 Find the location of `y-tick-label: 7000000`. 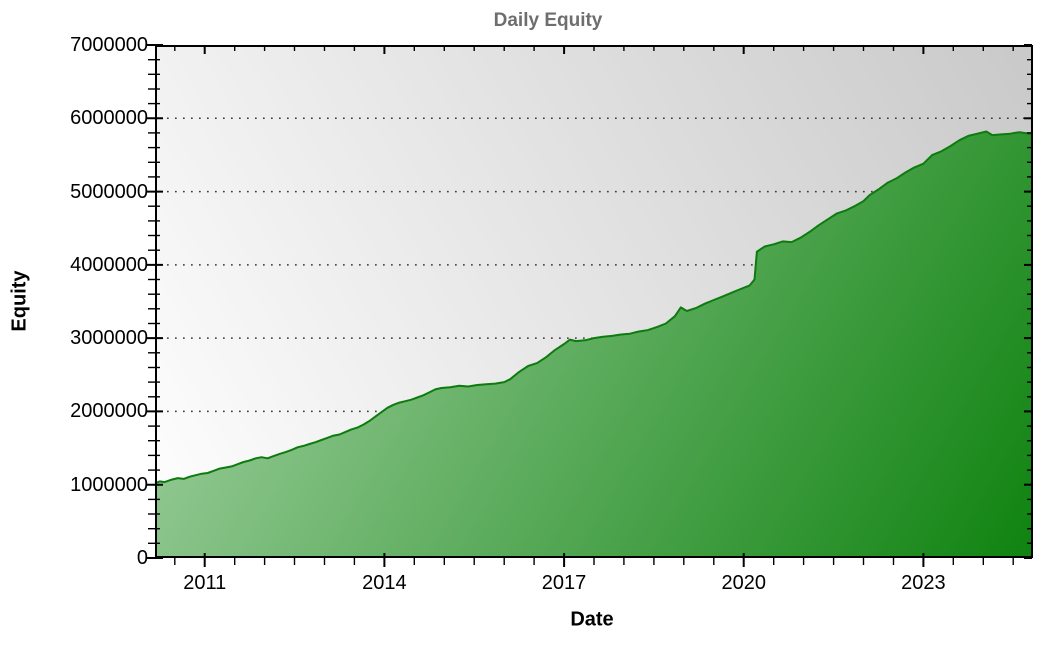

y-tick-label: 7000000 is located at coordinates (109, 45).